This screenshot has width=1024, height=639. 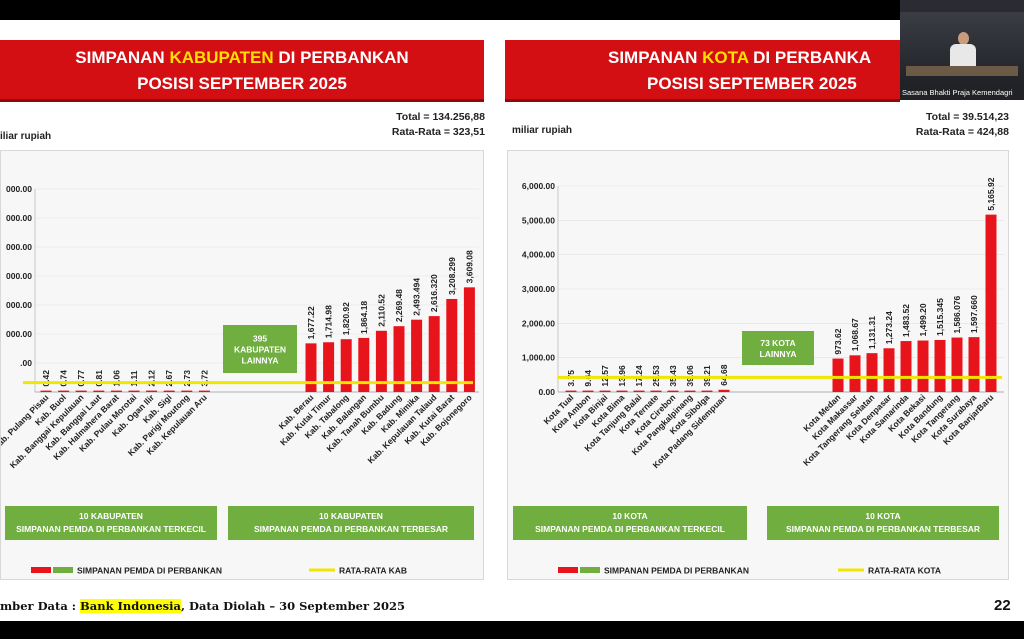 I want to click on value-label: 3,208.299, so click(x=452, y=276).